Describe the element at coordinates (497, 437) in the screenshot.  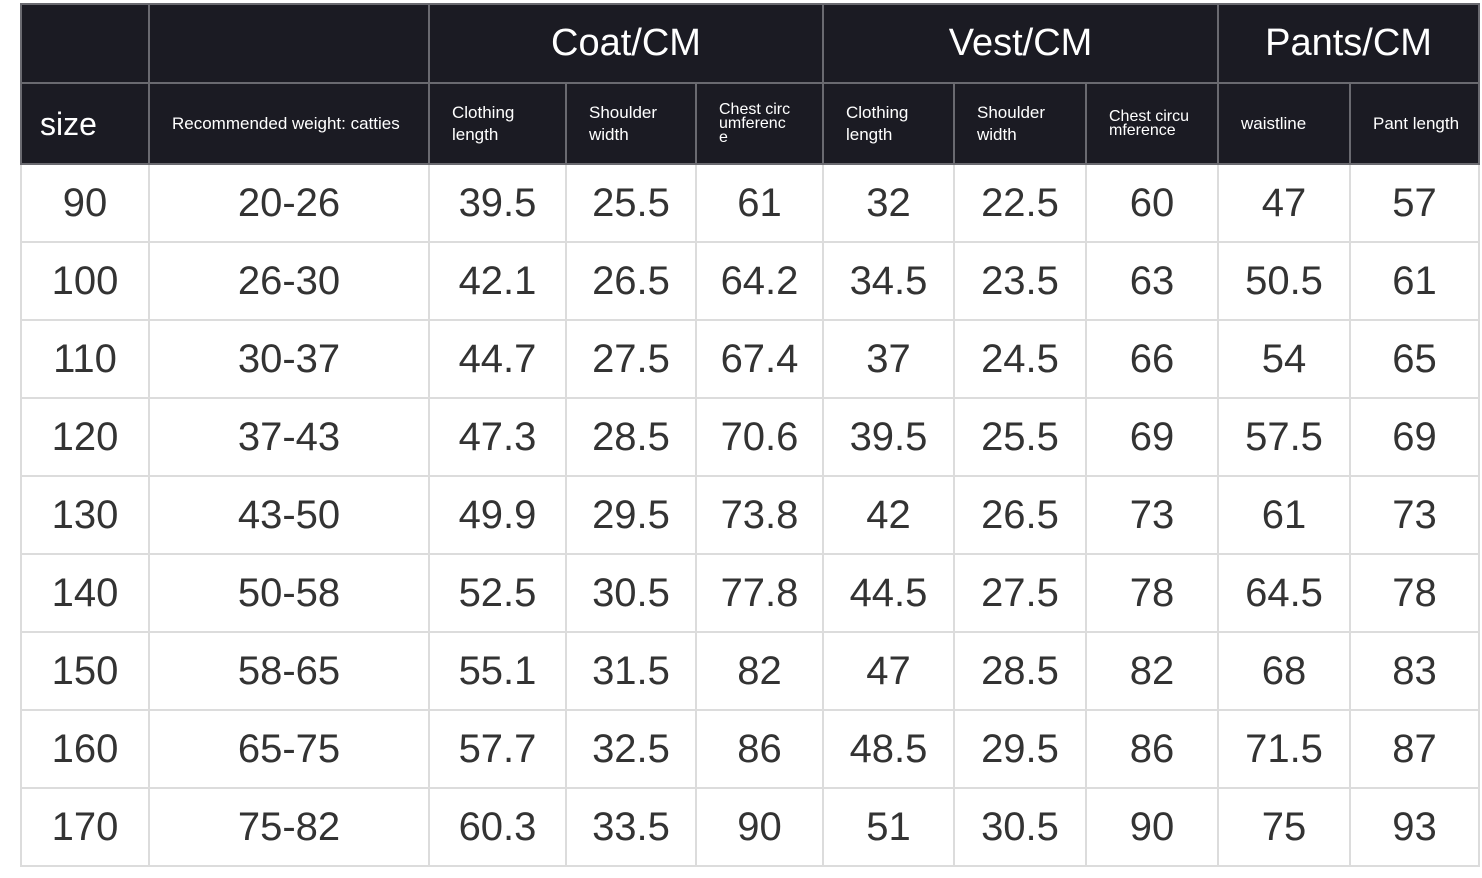
I see `table-cell: 47.3` at that location.